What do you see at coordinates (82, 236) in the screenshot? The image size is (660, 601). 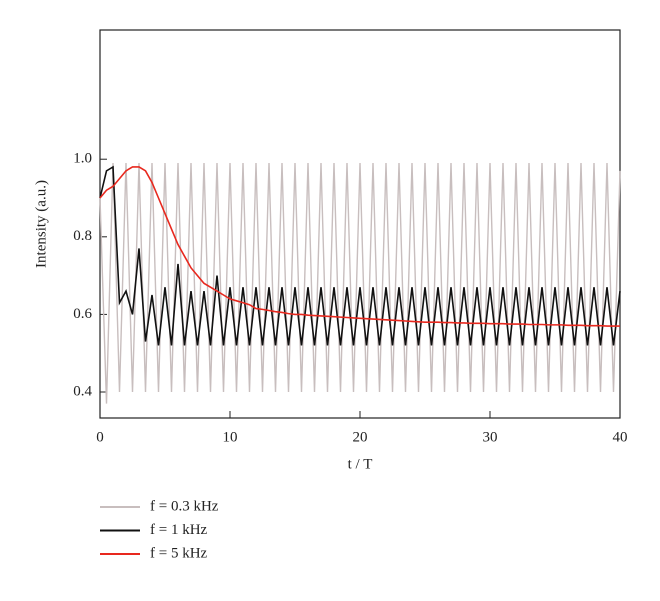 I see `y-tick-label: 0.8` at bounding box center [82, 236].